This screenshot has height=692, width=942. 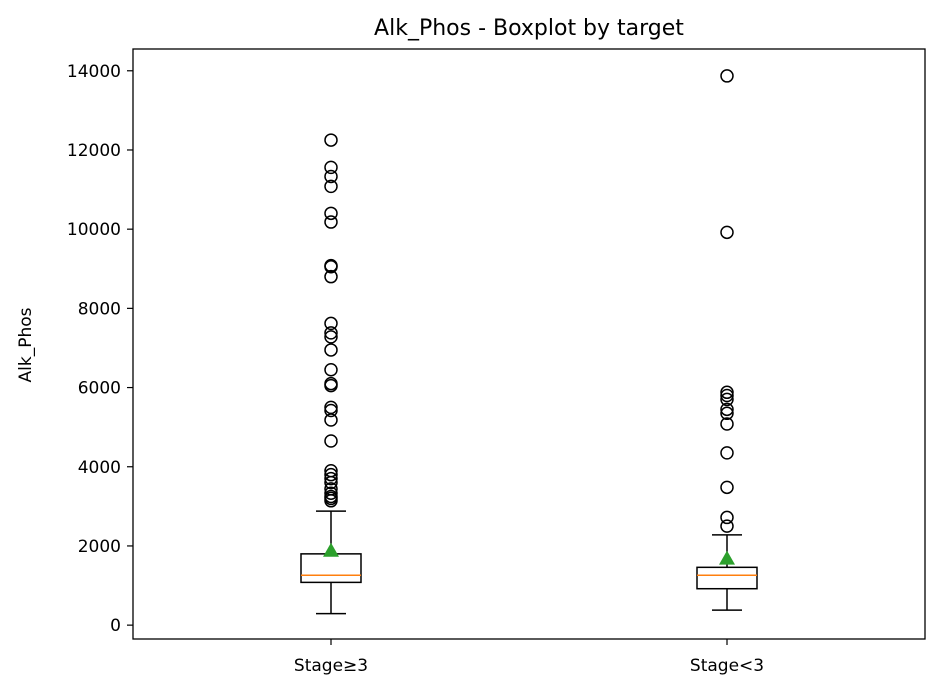 What do you see at coordinates (529, 28) in the screenshot?
I see `chart-title: Alk_Phos - Boxplot by target` at bounding box center [529, 28].